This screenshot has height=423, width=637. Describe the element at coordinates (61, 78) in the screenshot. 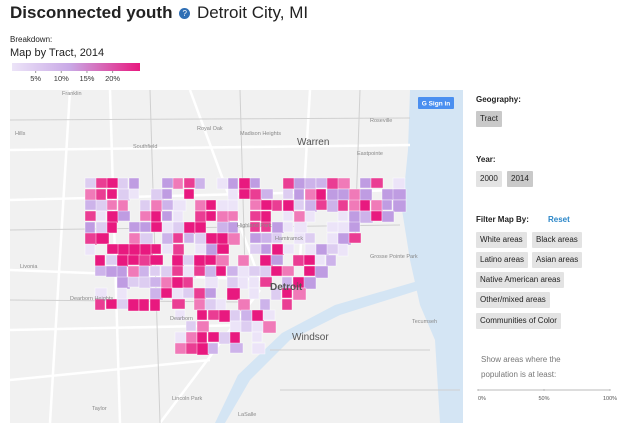

I see `legend-tick-label: 10%` at that location.